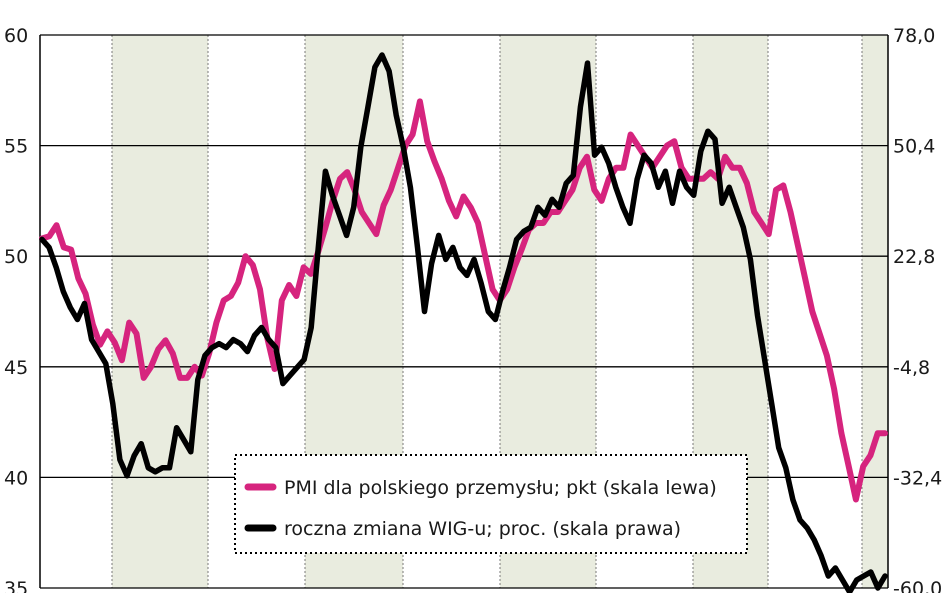 The image size is (948, 593). What do you see at coordinates (16, 147) in the screenshot?
I see `left-tick-label: 55` at bounding box center [16, 147].